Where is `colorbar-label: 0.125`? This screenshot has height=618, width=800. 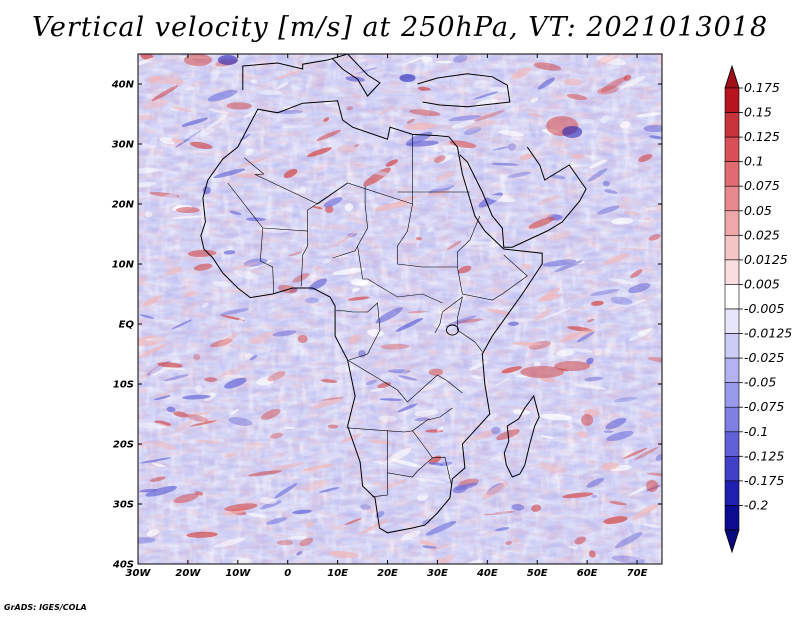
colorbar-label: 0.125 is located at coordinates (762, 136).